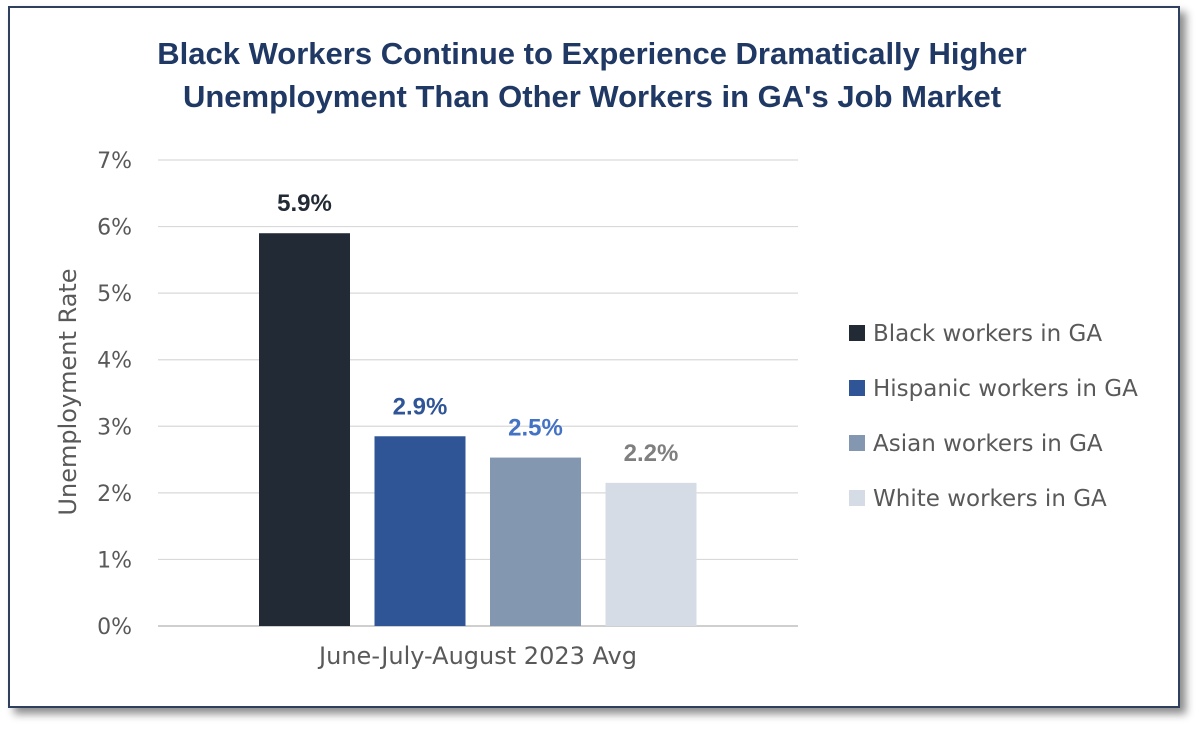 The image size is (1200, 731). What do you see at coordinates (1005, 389) in the screenshot?
I see `legend-entry: Hispanic workers in GA` at bounding box center [1005, 389].